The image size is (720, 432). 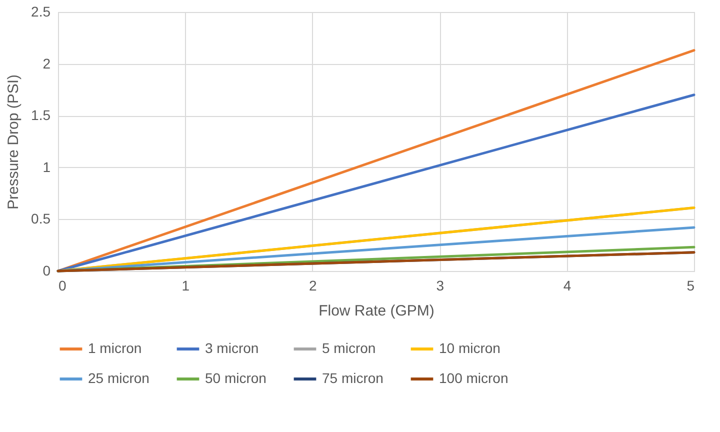 I want to click on legend-label: 5 micron, so click(x=349, y=348).